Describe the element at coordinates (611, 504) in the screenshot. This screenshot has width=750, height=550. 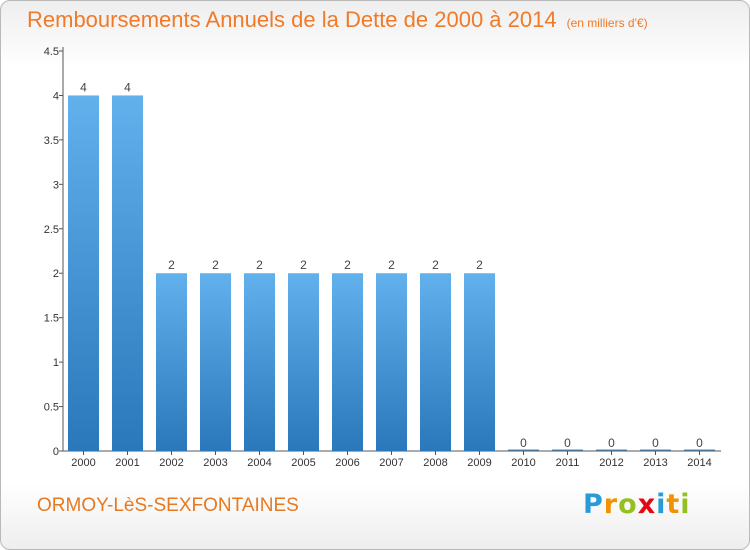
I see `logo-letter: r` at that location.